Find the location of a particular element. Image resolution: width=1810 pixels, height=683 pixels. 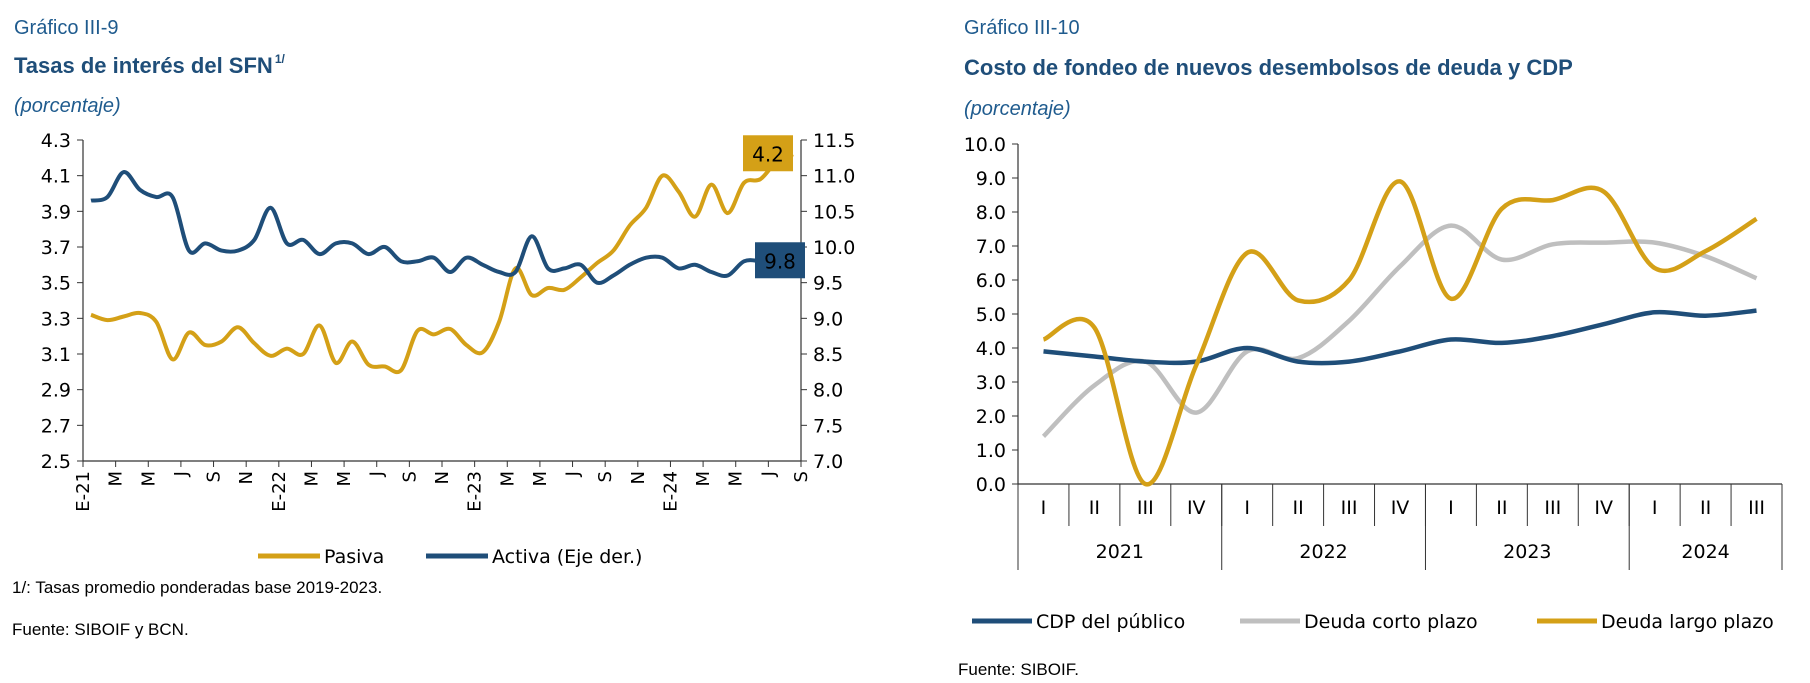

right-y-tick-label: 11.0 is located at coordinates (834, 177).